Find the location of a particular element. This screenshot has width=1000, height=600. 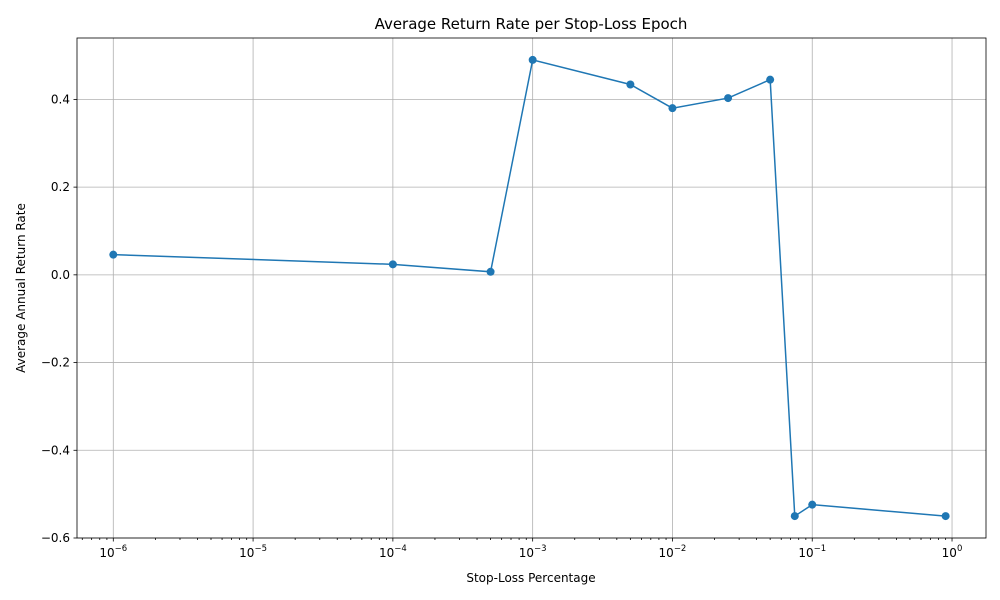

y-tick-label: 0.0 is located at coordinates (60, 275).